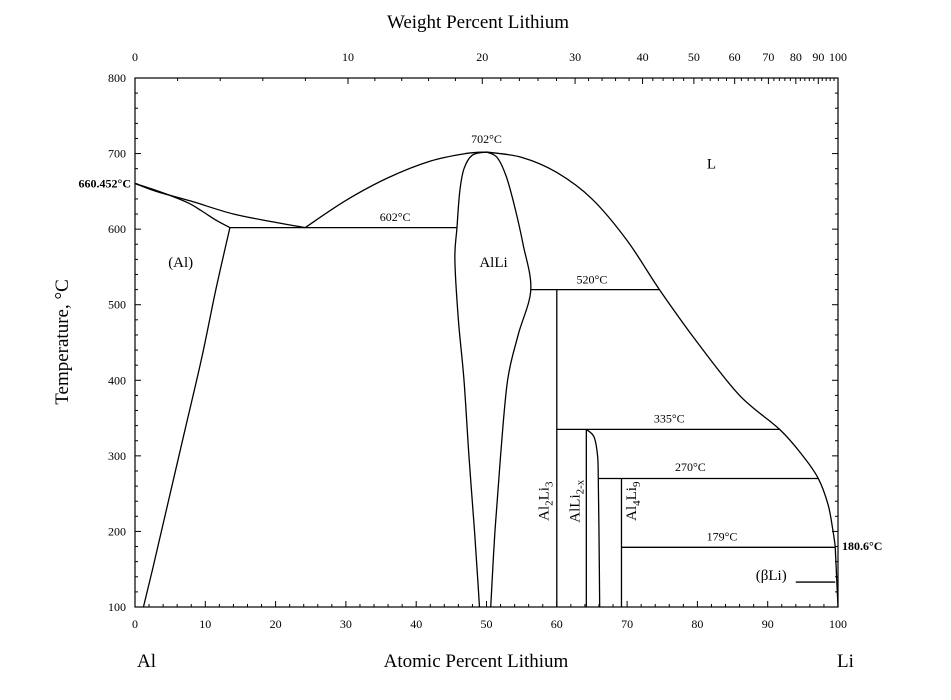  Describe the element at coordinates (146, 661) in the screenshot. I see `left-element-label: Al` at that location.